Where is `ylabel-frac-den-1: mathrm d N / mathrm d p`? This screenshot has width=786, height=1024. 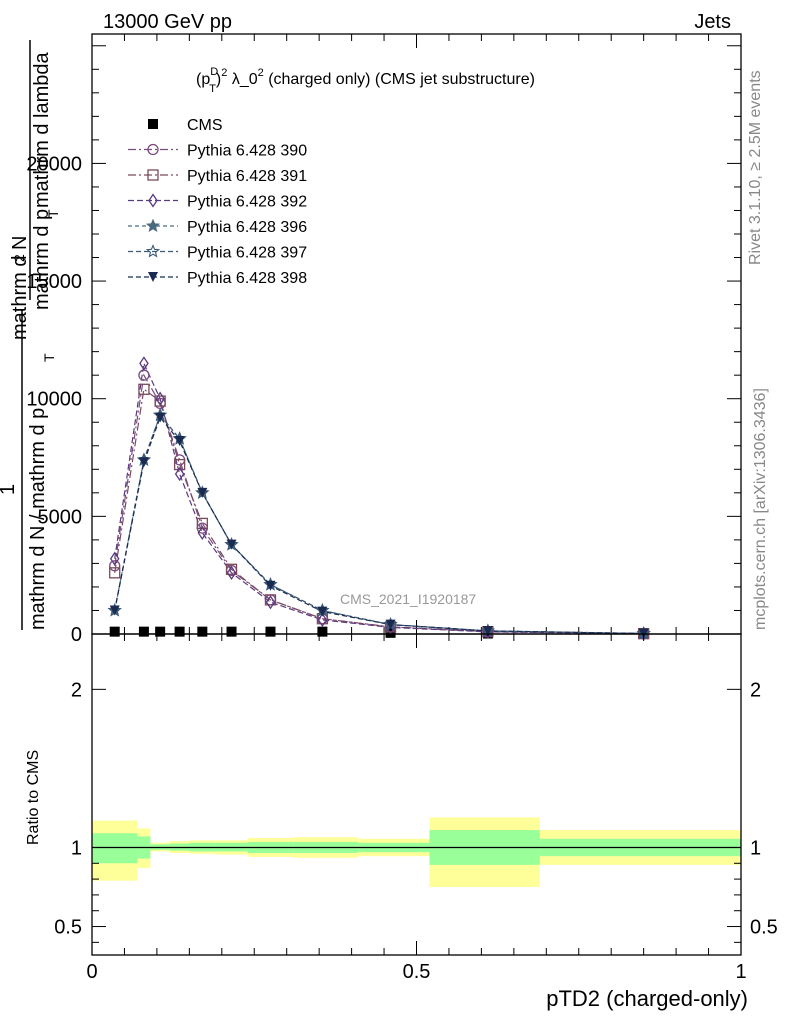
ylabel-frac-den-1: mathrm d N / mathrm d p is located at coordinates (38, 519).